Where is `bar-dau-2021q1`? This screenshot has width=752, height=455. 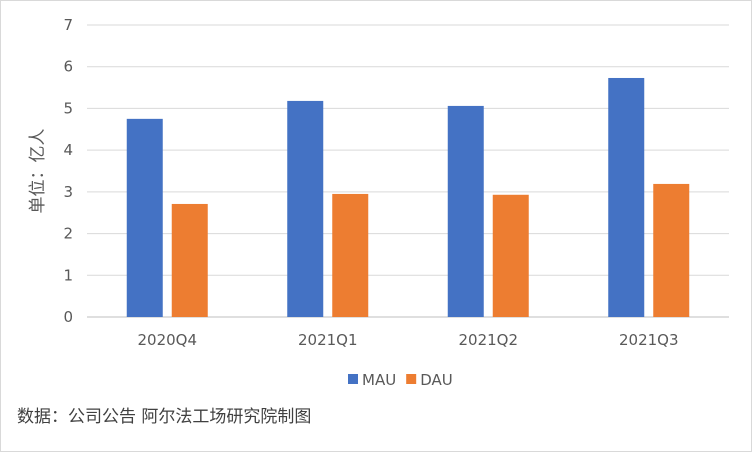
bar-dau-2021q1 is located at coordinates (350, 255).